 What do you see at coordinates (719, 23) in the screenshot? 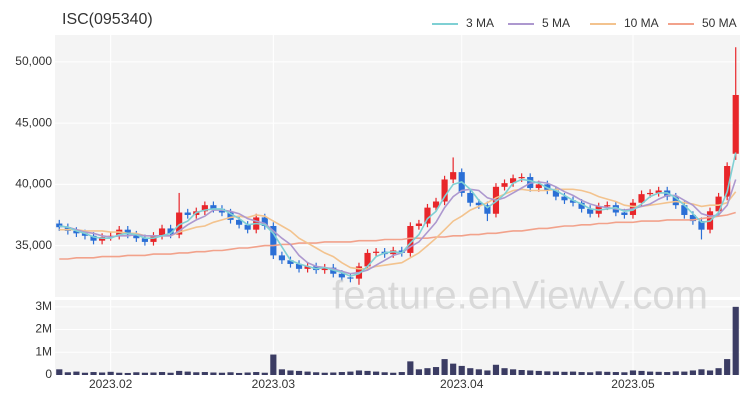
I see `legend-label: 50 MA` at bounding box center [719, 23].